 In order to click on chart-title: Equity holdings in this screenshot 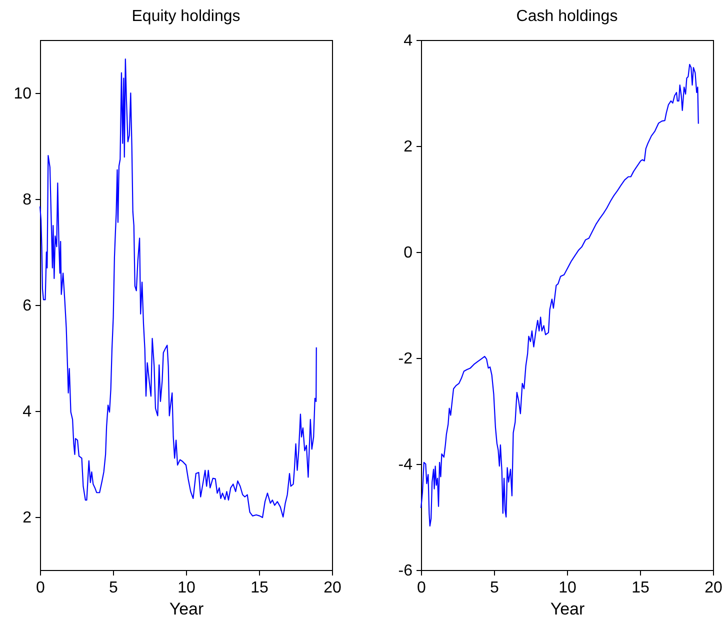, I will do `click(186, 16)`.